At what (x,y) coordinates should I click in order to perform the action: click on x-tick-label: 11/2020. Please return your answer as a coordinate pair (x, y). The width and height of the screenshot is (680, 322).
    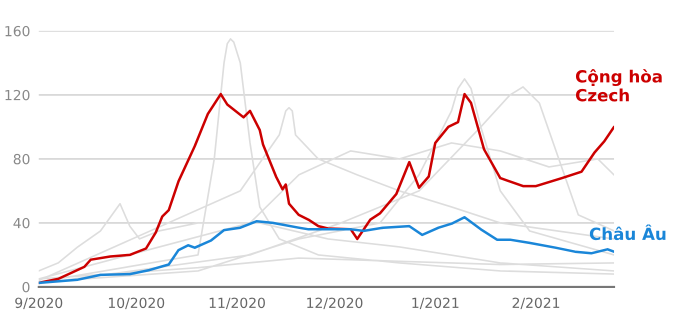
    Looking at the image, I should click on (237, 304).